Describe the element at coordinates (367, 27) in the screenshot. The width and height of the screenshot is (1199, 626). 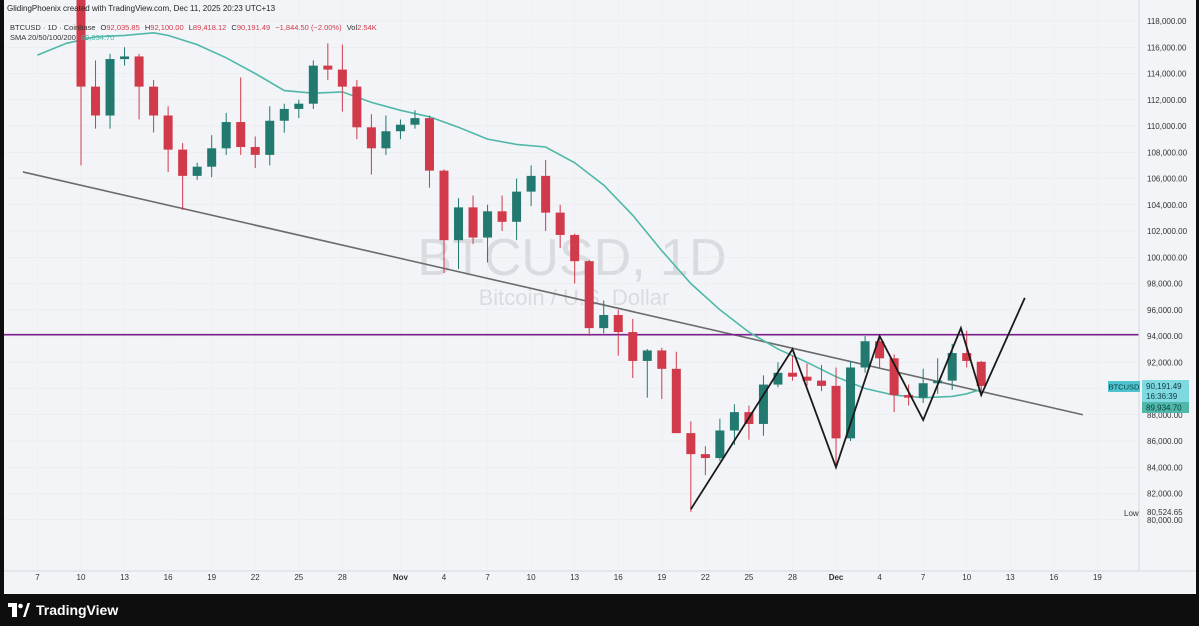
I see `vol-value: 2.54K` at that location.